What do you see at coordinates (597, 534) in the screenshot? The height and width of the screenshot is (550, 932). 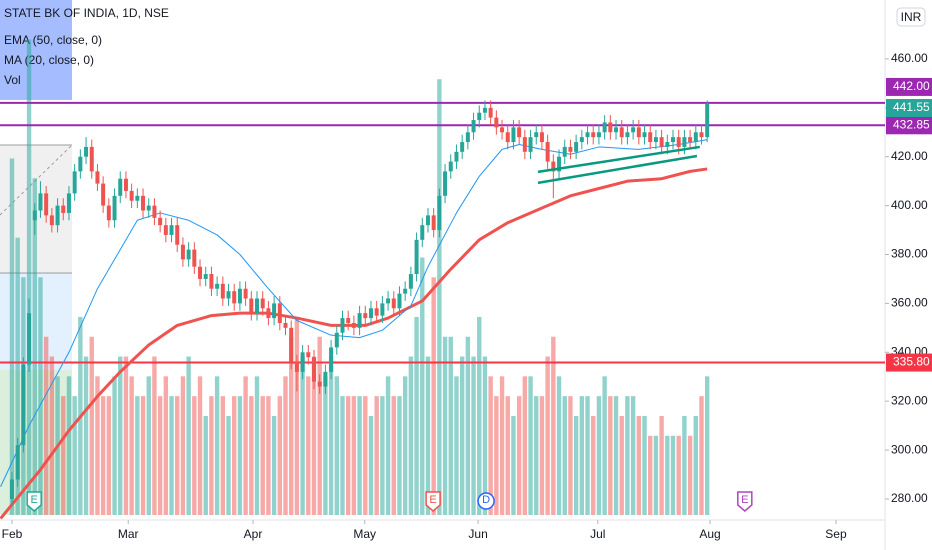 I see `x-tick-label: Jul` at bounding box center [597, 534].